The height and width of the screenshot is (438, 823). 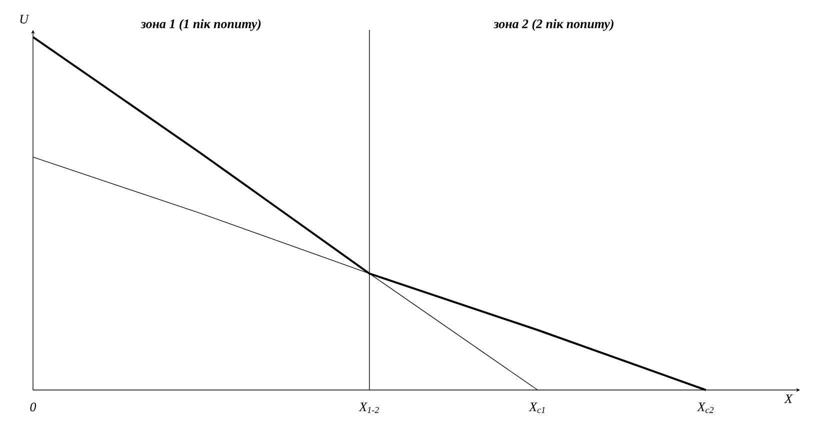 What do you see at coordinates (368, 407) in the screenshot?
I see `x-tick-label: X$_{1-2}$` at bounding box center [368, 407].